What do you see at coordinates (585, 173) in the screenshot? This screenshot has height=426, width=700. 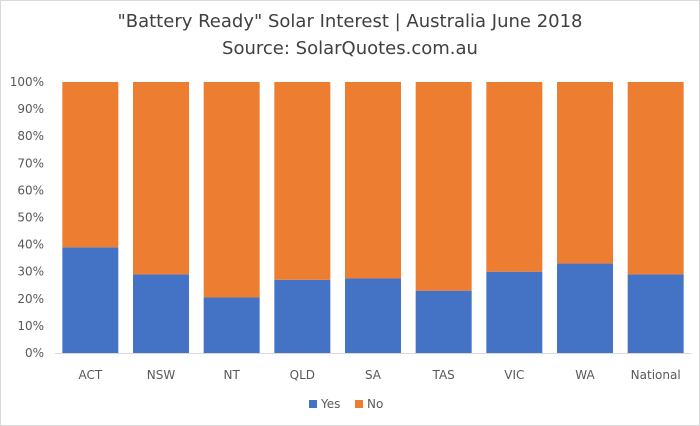 I see `bar-no-wa` at bounding box center [585, 173].